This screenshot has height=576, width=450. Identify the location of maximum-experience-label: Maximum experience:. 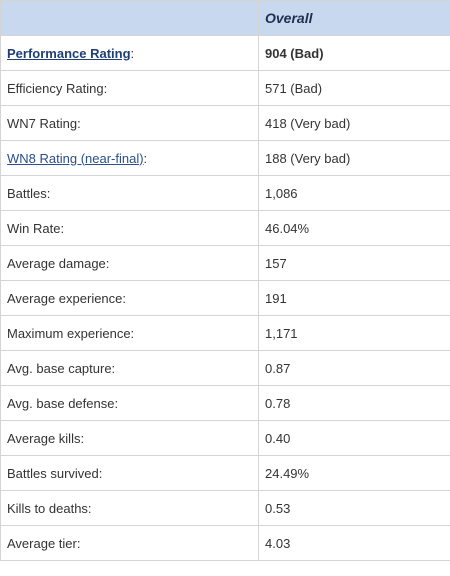
(129, 333).